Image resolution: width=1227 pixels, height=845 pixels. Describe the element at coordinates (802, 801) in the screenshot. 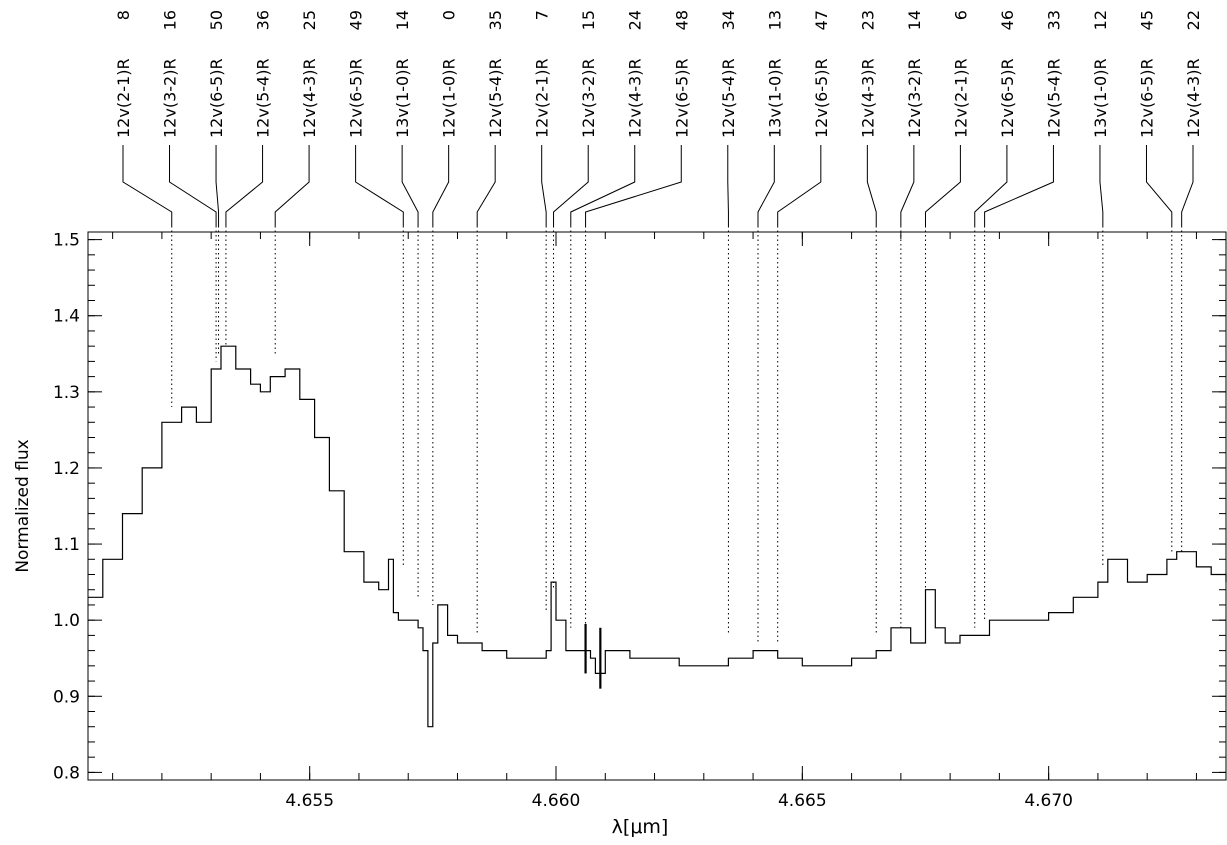

I see `x-tick-label: 4.665` at that location.